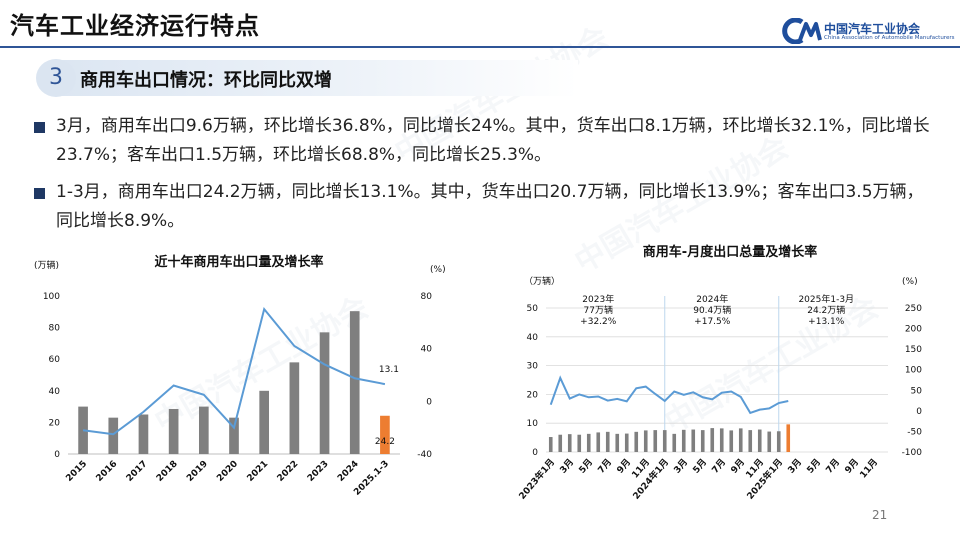  I want to click on annotation-line: 2023年, so click(598, 299).